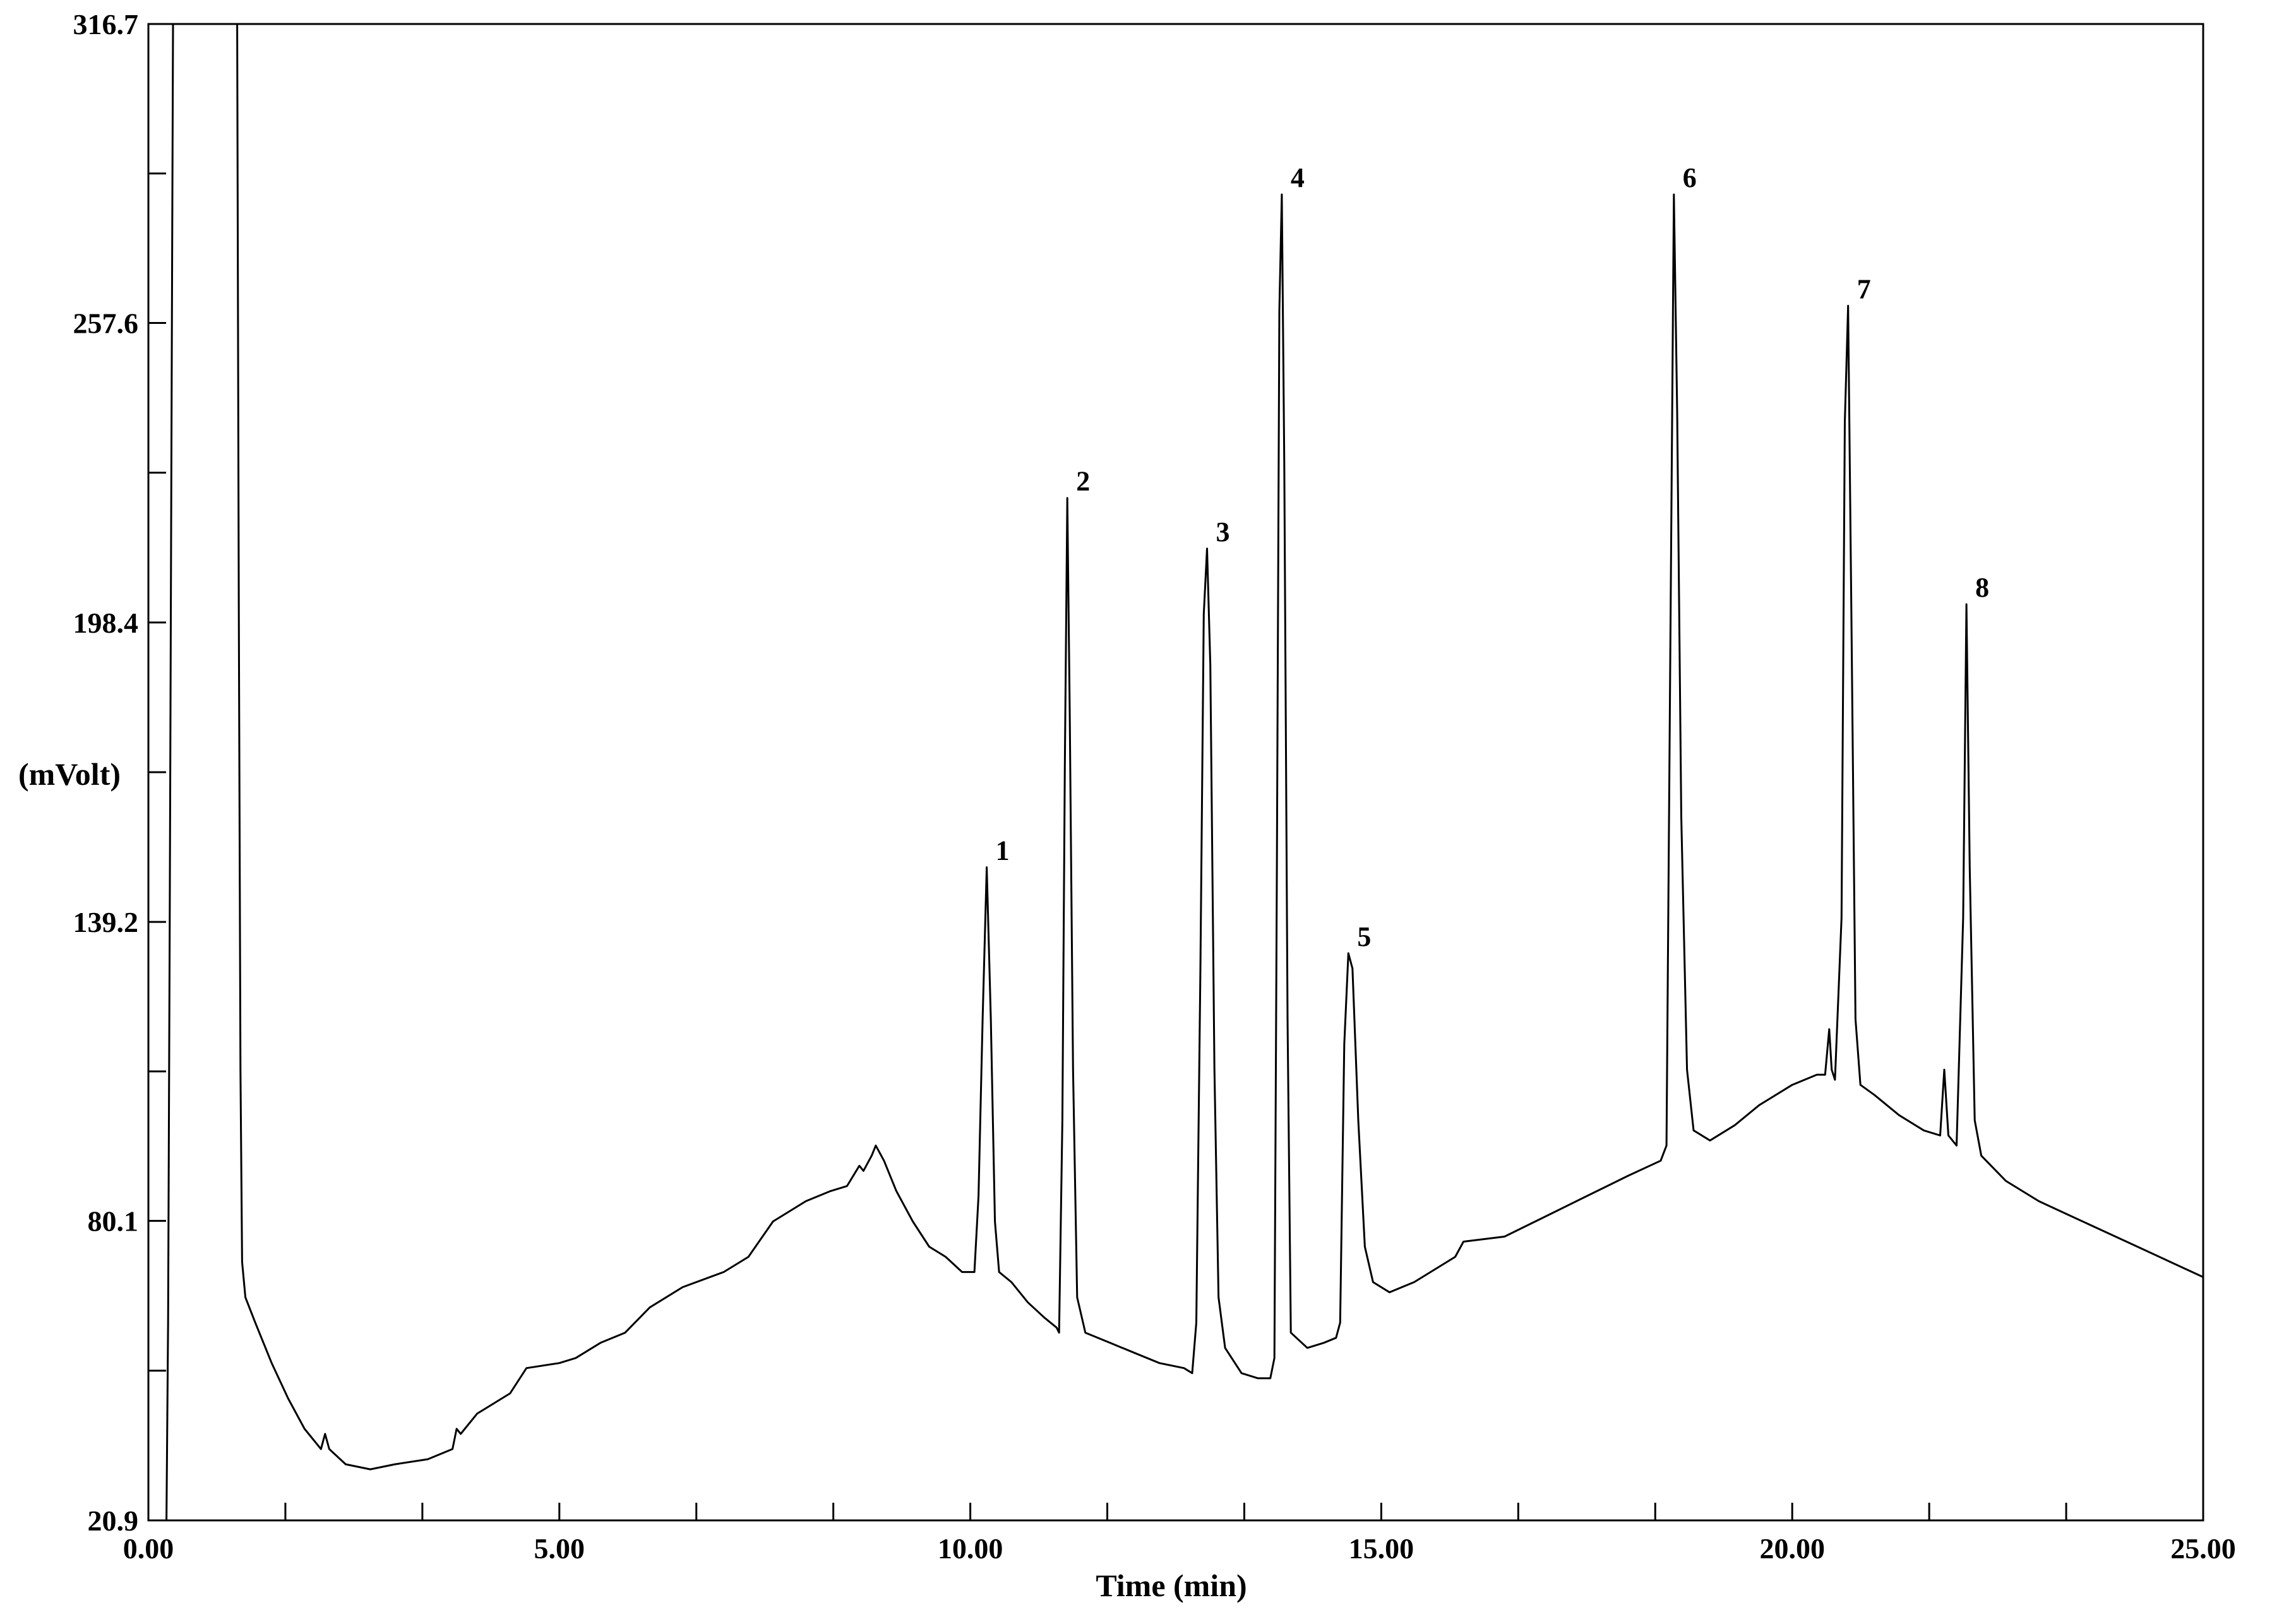 This screenshot has width=2296, height=1617. What do you see at coordinates (114, 1521) in the screenshot?
I see `y-tick-label: 20.9` at bounding box center [114, 1521].